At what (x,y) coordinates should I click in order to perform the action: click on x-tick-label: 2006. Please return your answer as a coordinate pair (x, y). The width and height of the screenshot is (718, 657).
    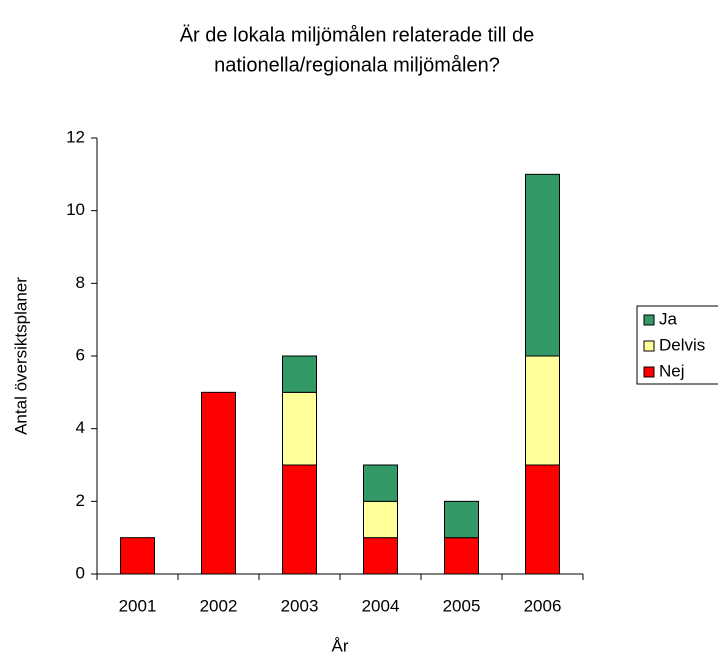
    Looking at the image, I should click on (543, 605).